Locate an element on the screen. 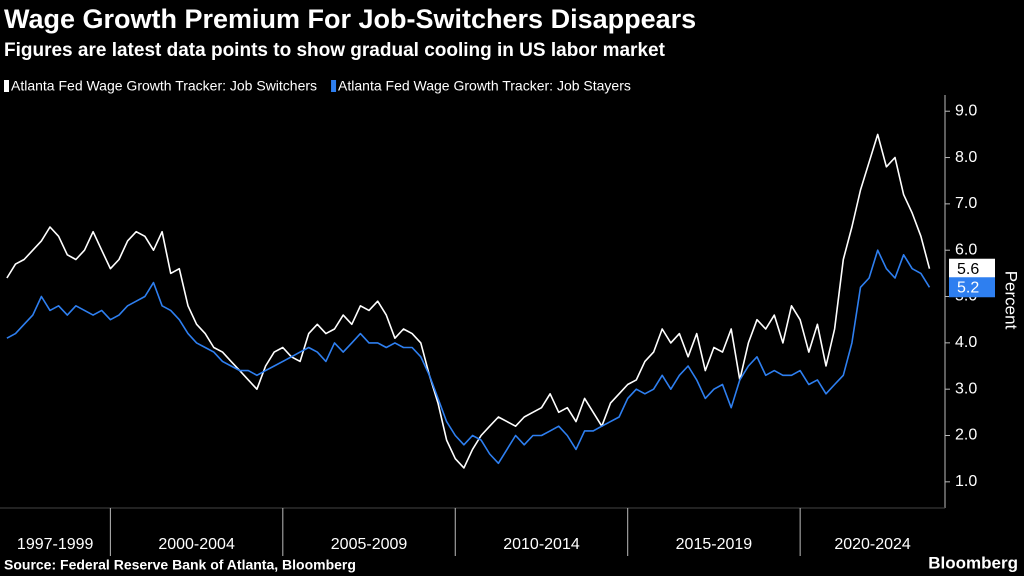 The height and width of the screenshot is (576, 1024). y-tick-label: 9.0 is located at coordinates (966, 110).